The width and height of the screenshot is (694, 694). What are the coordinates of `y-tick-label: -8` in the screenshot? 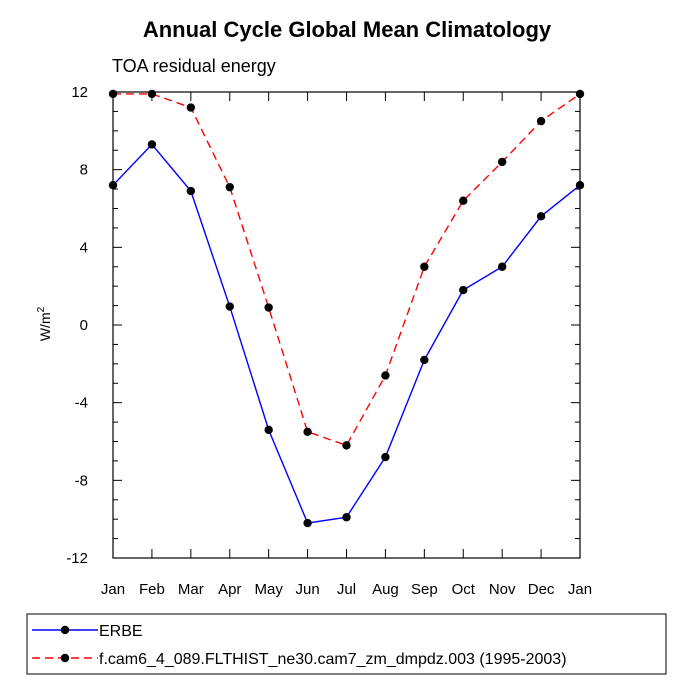 It's located at (81, 480).